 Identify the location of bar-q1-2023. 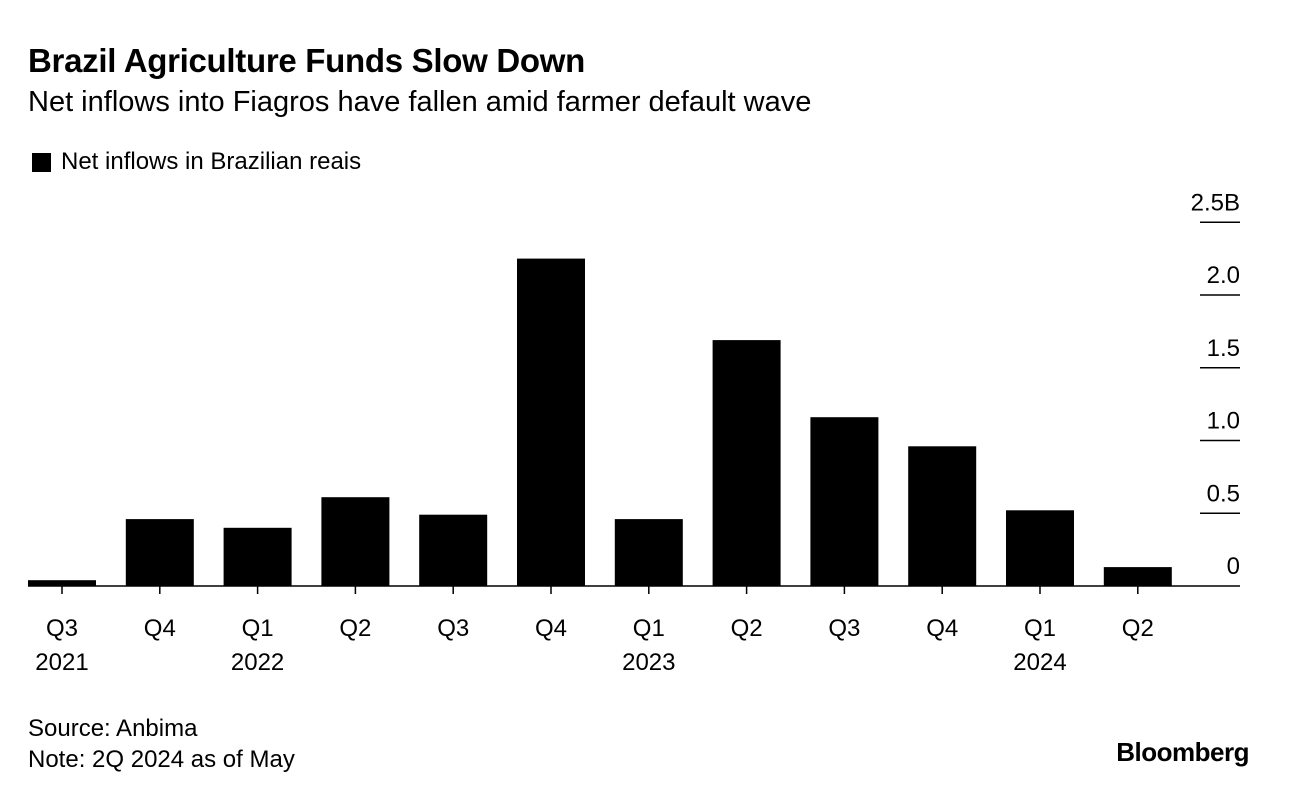
(648, 552).